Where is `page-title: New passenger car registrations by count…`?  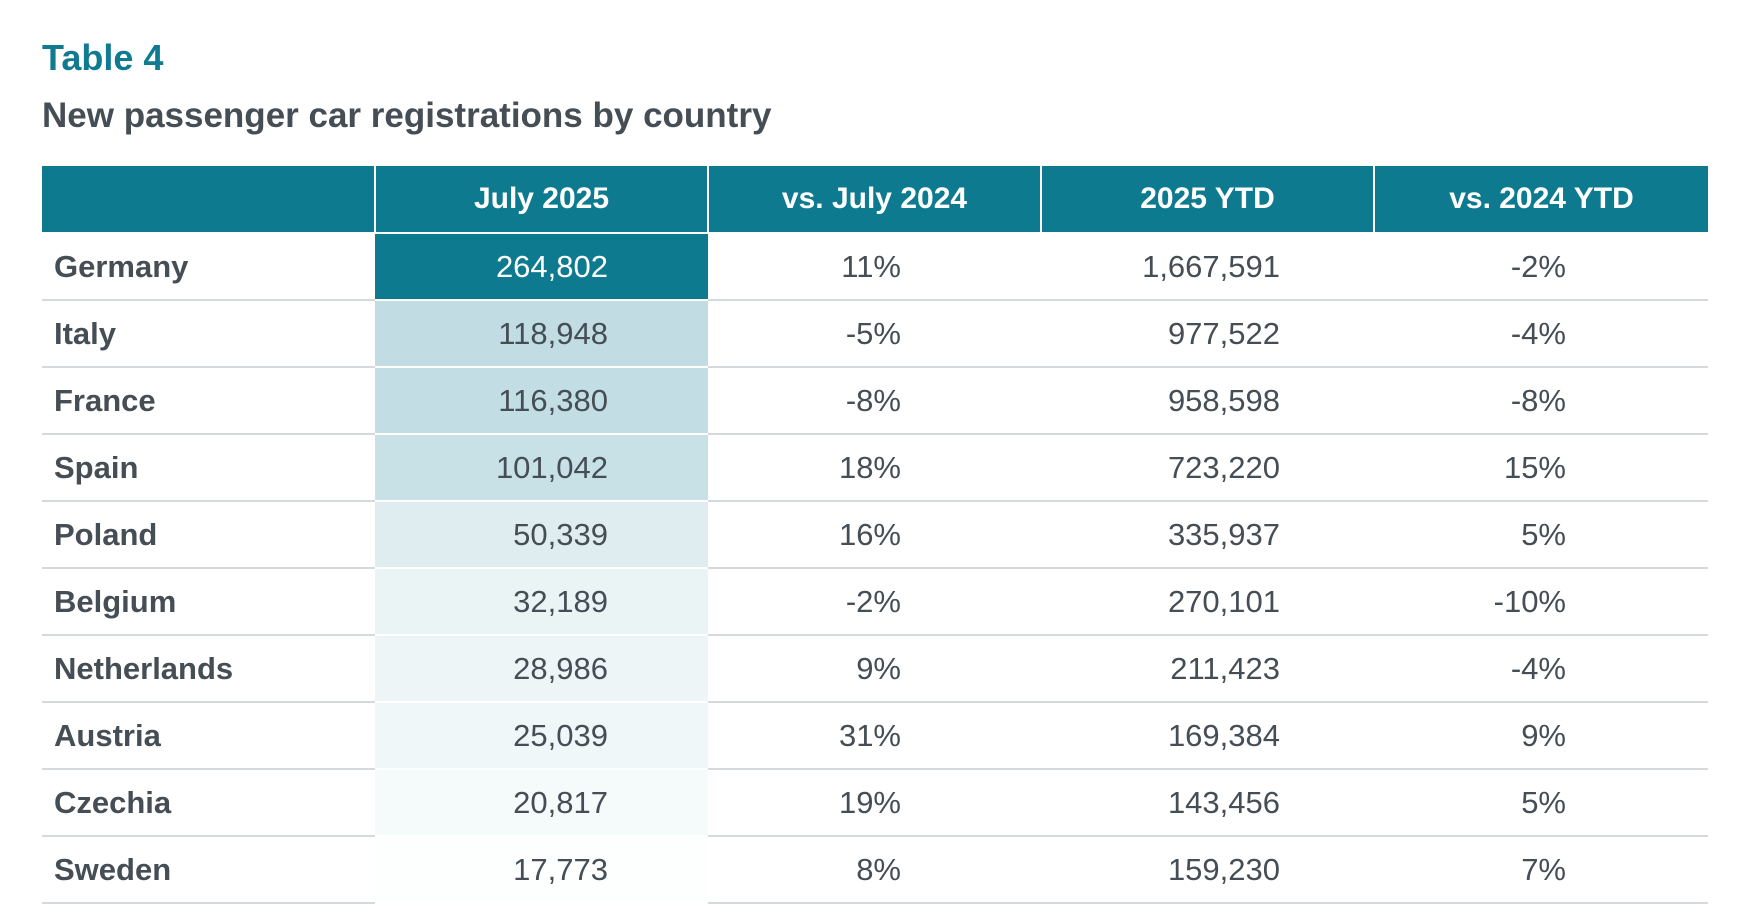
page-title: New passenger car registrations by count… is located at coordinates (407, 115).